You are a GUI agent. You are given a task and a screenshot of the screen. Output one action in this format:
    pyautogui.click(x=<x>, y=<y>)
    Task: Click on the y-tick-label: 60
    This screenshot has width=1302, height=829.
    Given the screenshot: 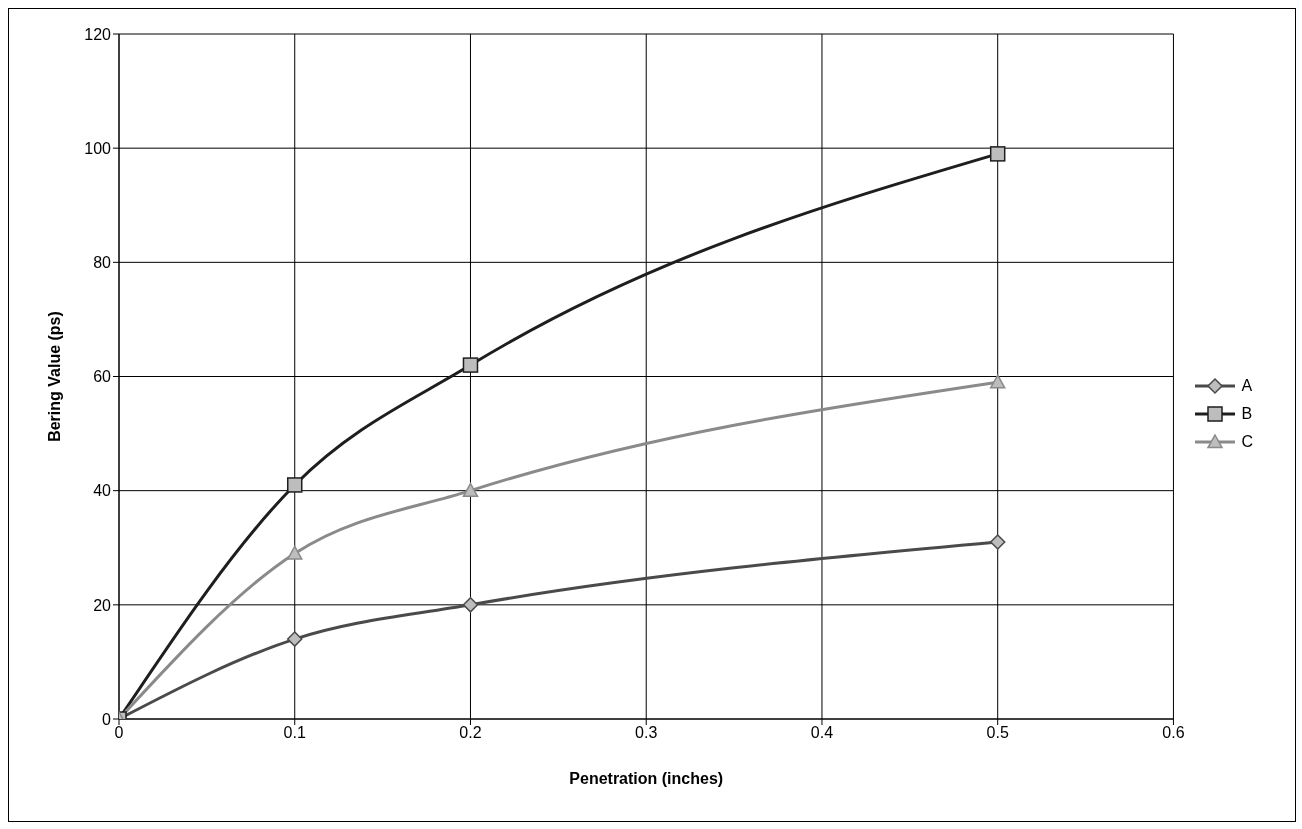 What is the action you would take?
    pyautogui.click(x=102, y=377)
    